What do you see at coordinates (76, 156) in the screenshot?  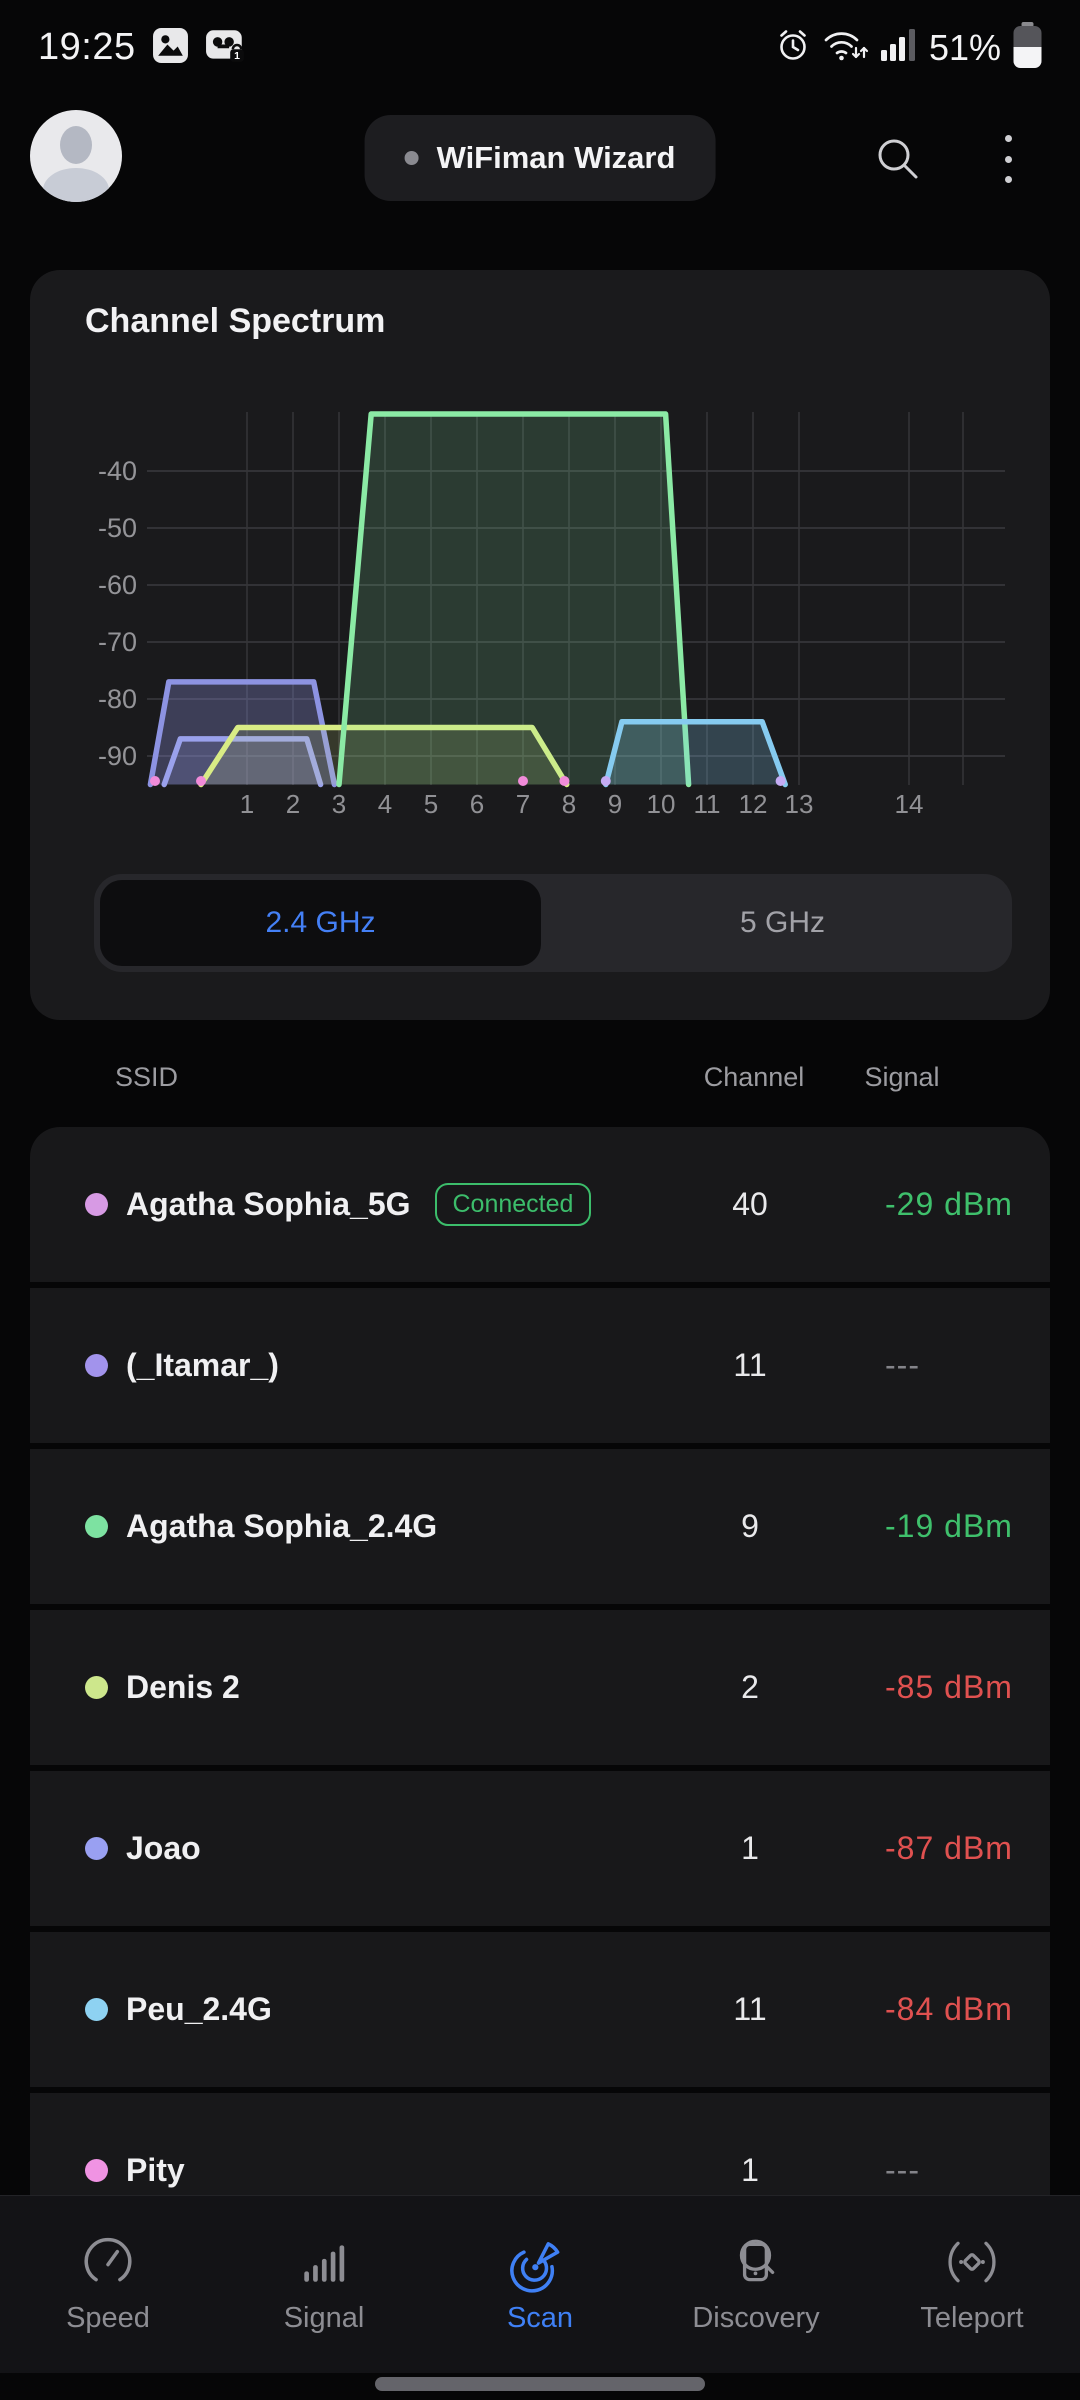 I see `avatar` at bounding box center [76, 156].